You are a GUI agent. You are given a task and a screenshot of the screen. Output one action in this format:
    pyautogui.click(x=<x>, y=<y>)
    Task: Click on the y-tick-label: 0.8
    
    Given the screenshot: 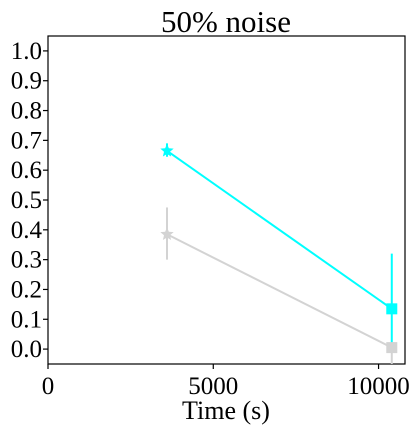 What is the action you would take?
    pyautogui.click(x=26, y=111)
    